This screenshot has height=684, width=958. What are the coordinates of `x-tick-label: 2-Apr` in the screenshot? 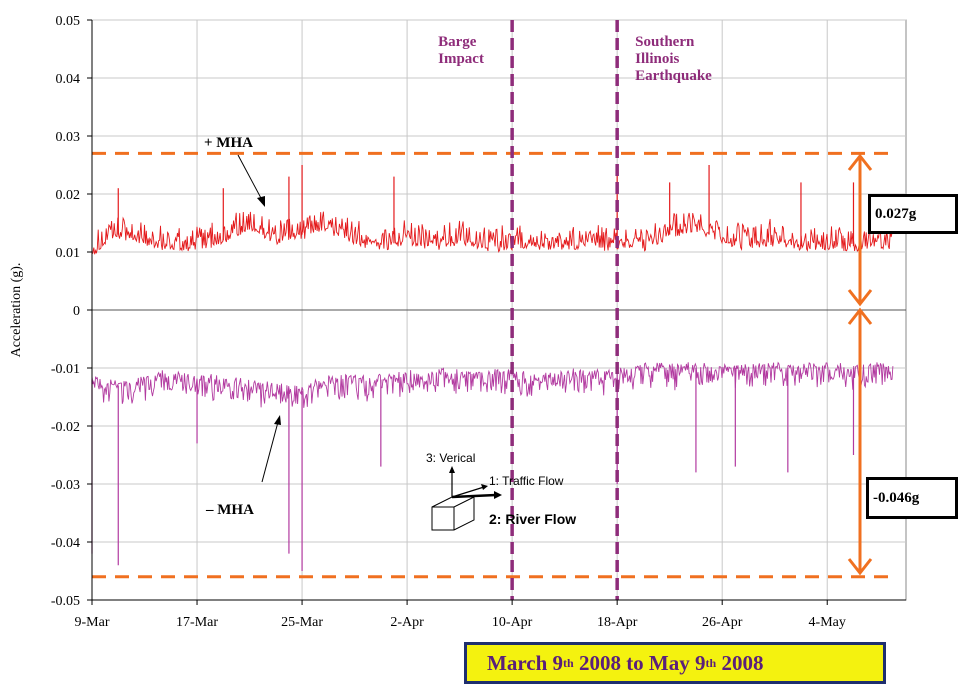 It's located at (407, 622).